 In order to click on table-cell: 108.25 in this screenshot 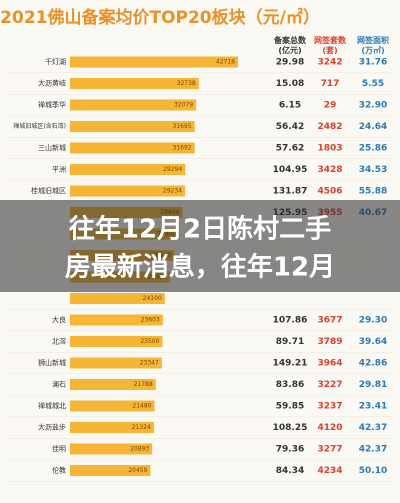, I will do `click(290, 428)`.